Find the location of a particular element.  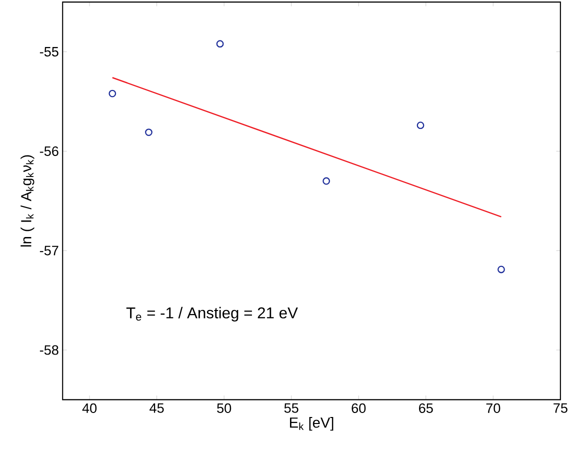

annotation: T$_{e}$ = -1 / Anstieg = 21 eV is located at coordinates (212, 314).